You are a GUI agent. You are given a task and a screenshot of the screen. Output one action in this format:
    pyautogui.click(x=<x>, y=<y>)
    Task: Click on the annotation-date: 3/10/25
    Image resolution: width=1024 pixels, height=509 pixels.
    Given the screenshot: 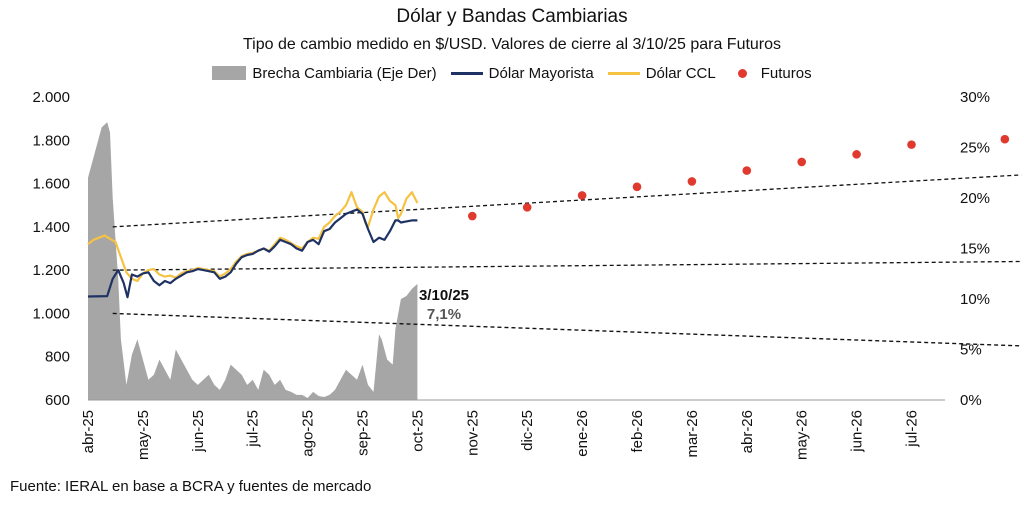 What is the action you would take?
    pyautogui.click(x=444, y=295)
    